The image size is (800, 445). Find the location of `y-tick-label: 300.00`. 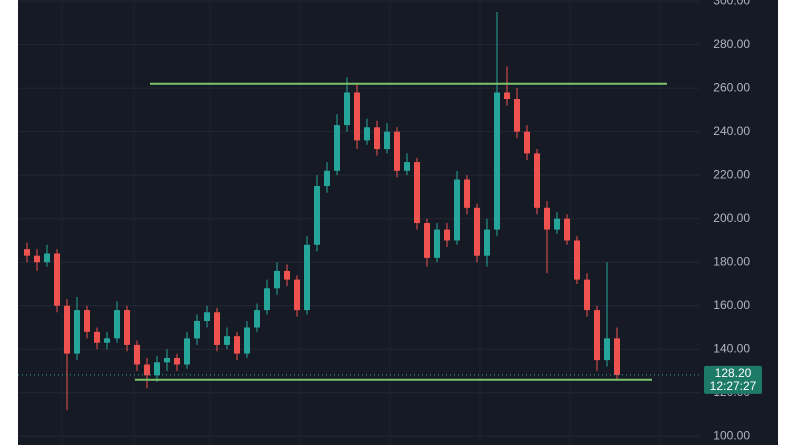

y-tick-label: 300.00 is located at coordinates (731, 3).